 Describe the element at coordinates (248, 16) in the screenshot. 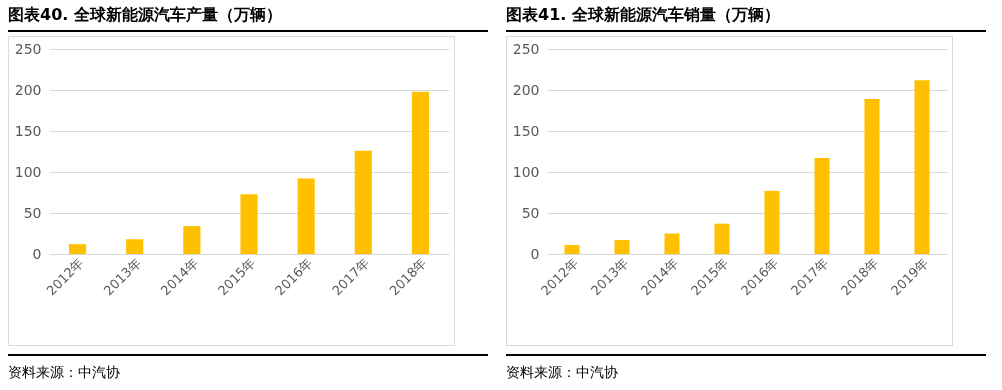

I see `chart-title: 图表40. 全球新能源汽车产量（万辆）` at that location.